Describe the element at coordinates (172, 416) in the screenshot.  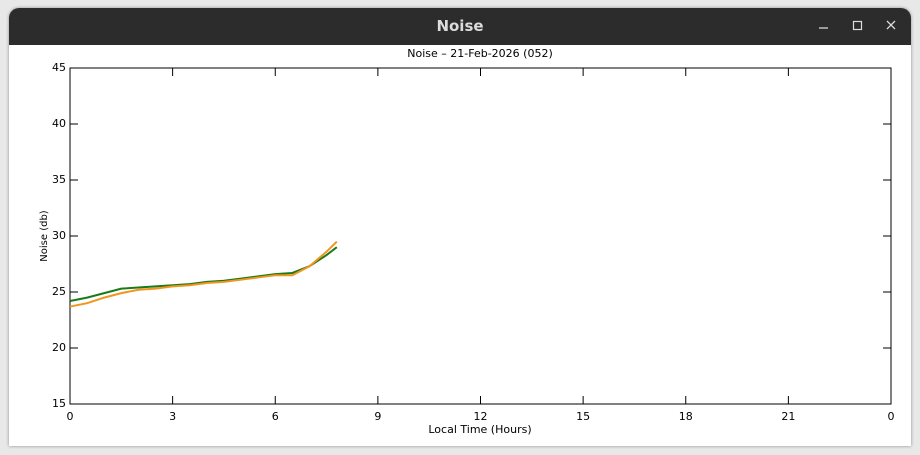
I see `x-tick-label: 3` at that location.